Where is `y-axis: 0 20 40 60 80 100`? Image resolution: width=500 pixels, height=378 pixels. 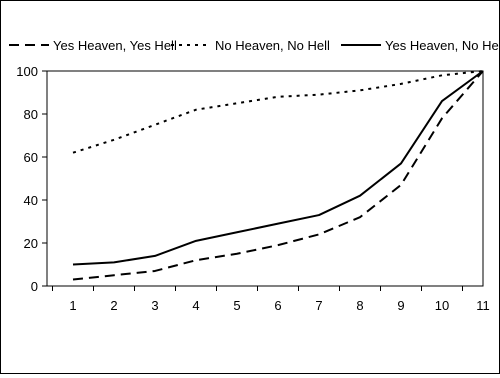 y-axis: 0 20 40 60 80 100 is located at coordinates (31, 179).